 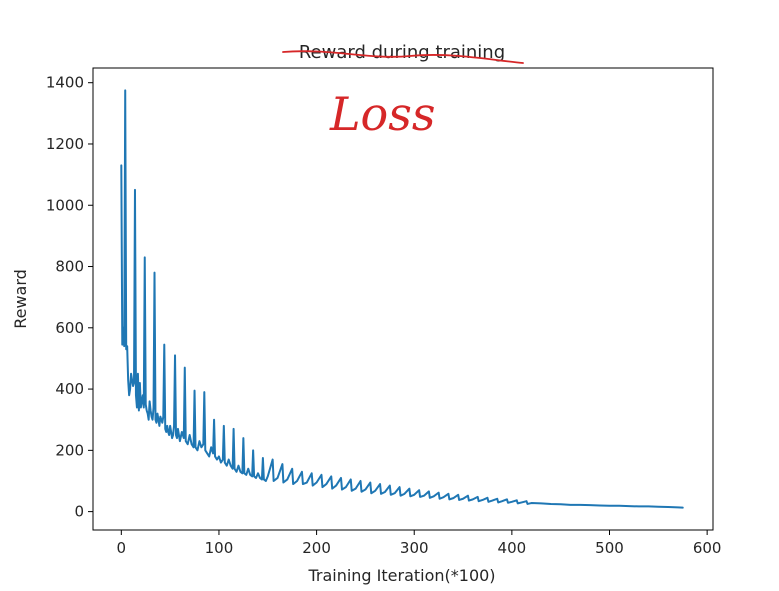 I want to click on x-axis-ticks: 0 100 200 300 400 500 600, so click(x=419, y=543).